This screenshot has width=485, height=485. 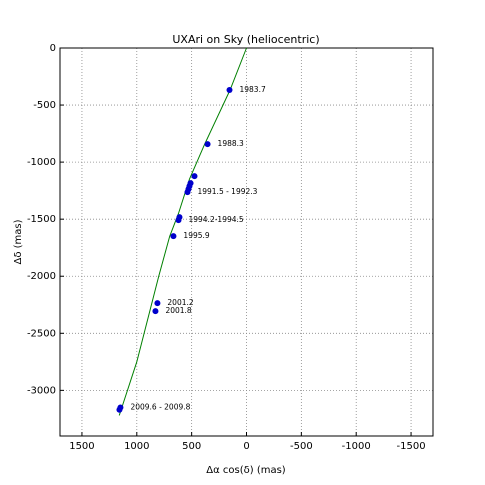 I want to click on x-tick-label: 1500, so click(x=81, y=446).